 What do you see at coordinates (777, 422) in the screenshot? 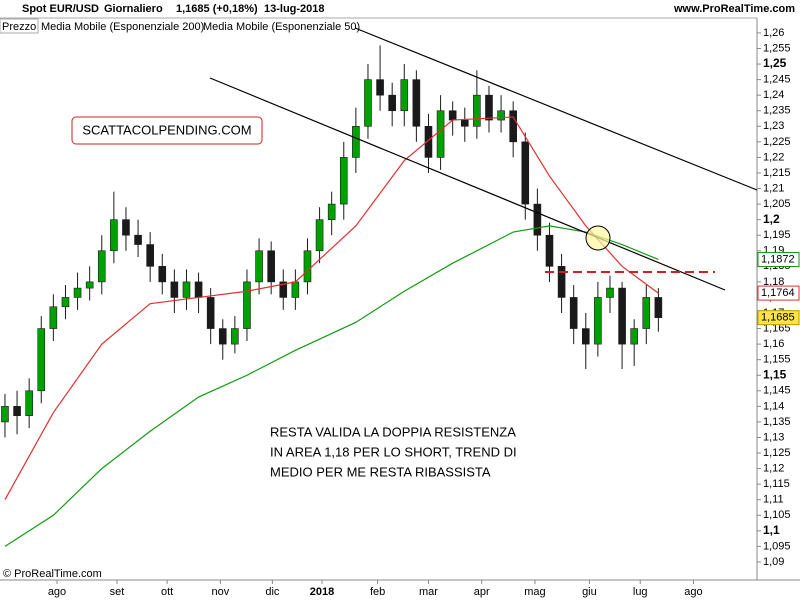
I see `y-tick-label: 1,135` at bounding box center [777, 422].